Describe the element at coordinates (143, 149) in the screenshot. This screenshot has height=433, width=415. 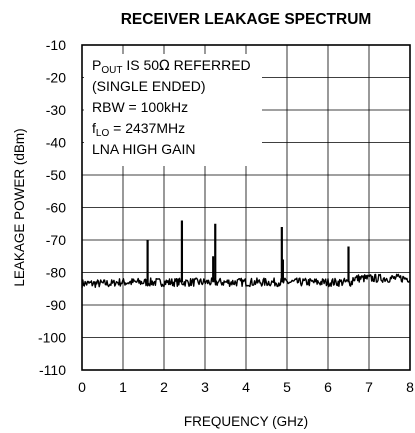
I see `annotation-line-5: LNA HIGH GAIN` at that location.